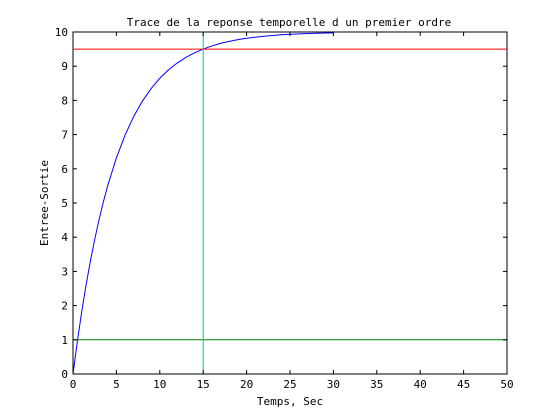  What do you see at coordinates (64, 135) in the screenshot?
I see `y-tick-label: 7` at bounding box center [64, 135].